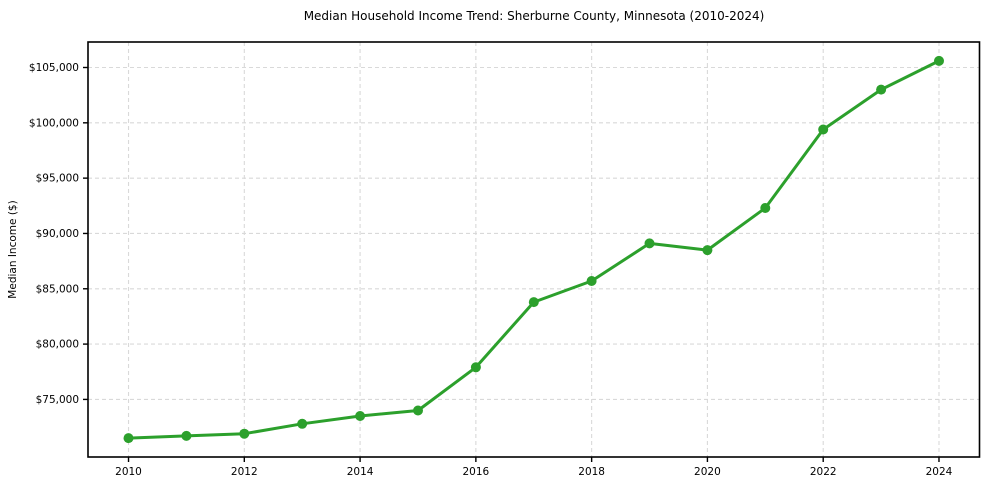  Describe the element at coordinates (13, 249) in the screenshot. I see `y-axis-label: Median Income ($)` at that location.